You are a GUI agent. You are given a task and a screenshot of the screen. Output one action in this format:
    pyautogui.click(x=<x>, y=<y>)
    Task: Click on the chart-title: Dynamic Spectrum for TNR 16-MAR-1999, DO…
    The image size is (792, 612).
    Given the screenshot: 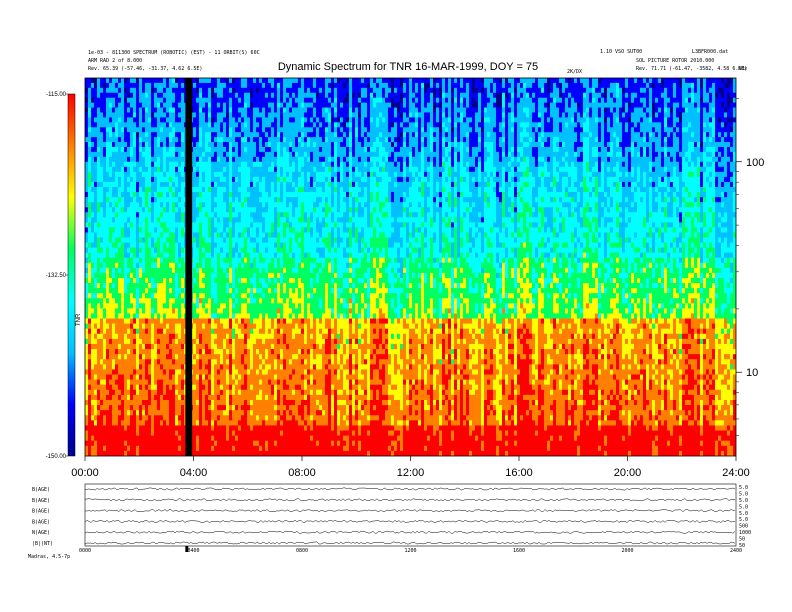 What is the action you would take?
    pyautogui.click(x=408, y=67)
    